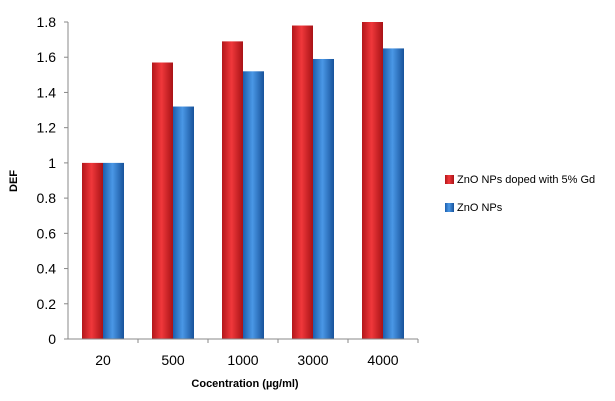  What do you see at coordinates (47, 57) in the screenshot?
I see `y-tick-label: 1.6` at bounding box center [47, 57].